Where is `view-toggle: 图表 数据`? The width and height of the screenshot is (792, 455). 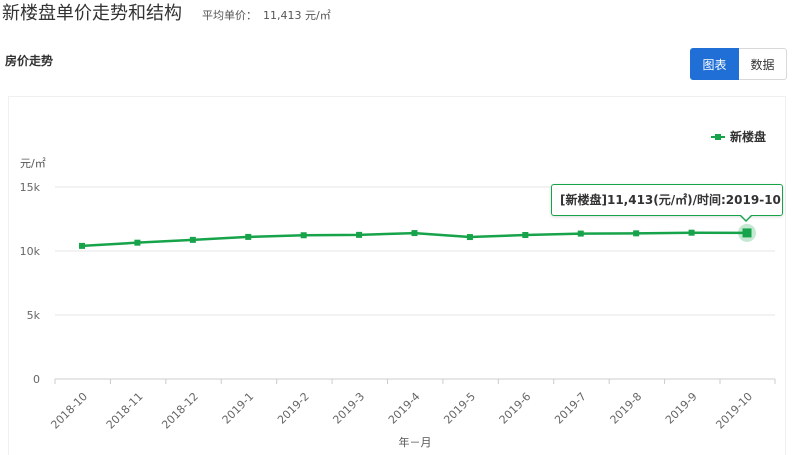 view-toggle: 图表 数据 is located at coordinates (738, 64).